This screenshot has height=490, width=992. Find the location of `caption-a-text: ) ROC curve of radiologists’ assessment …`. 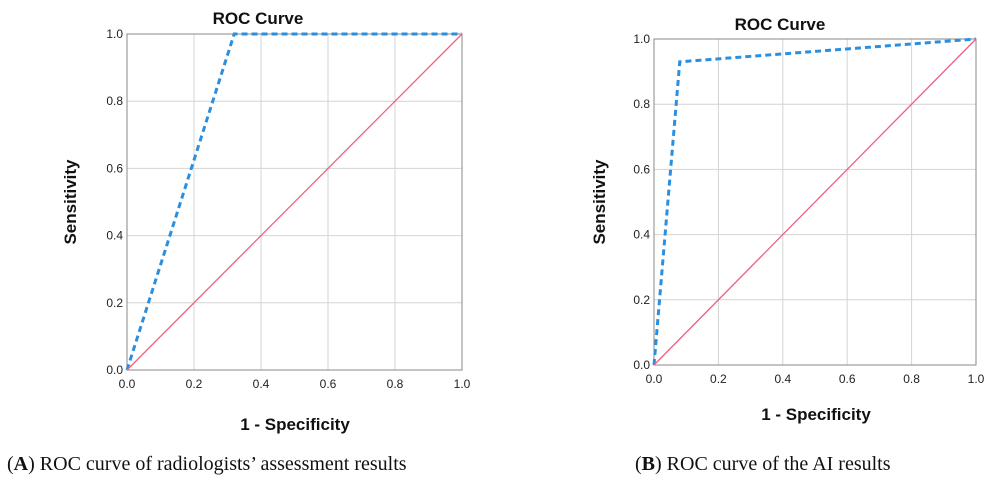

caption-a-text: ) ROC curve of radiologists’ assessment … is located at coordinates (217, 464).